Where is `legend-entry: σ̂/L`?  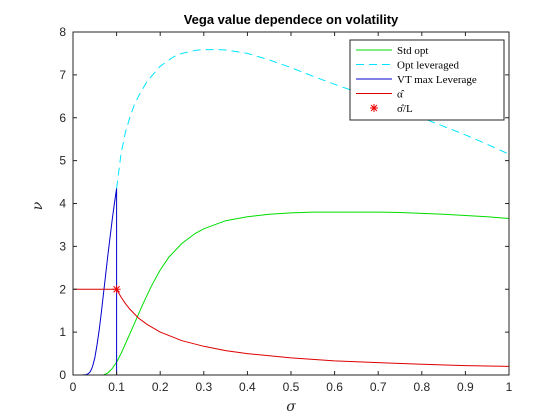 legend-entry: σ̂/L is located at coordinates (391, 109).